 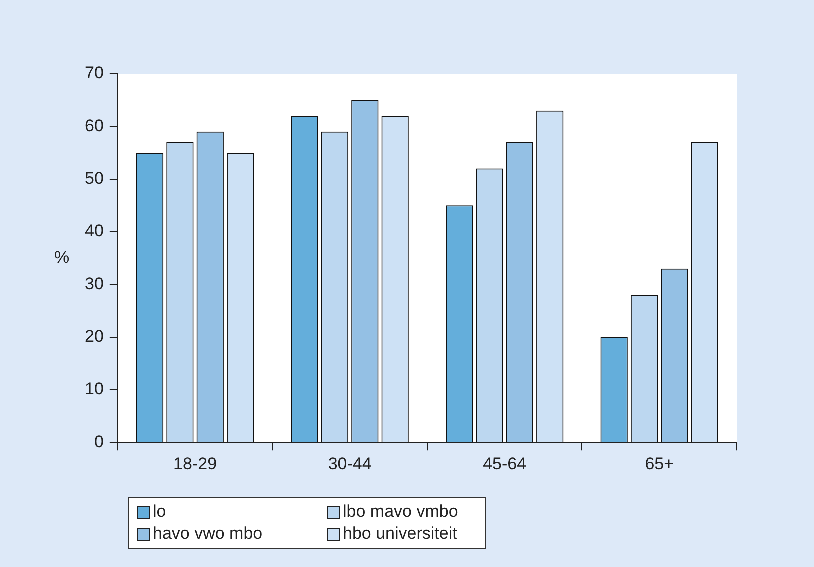 I want to click on y-tick-label: 10, so click(x=94, y=389).